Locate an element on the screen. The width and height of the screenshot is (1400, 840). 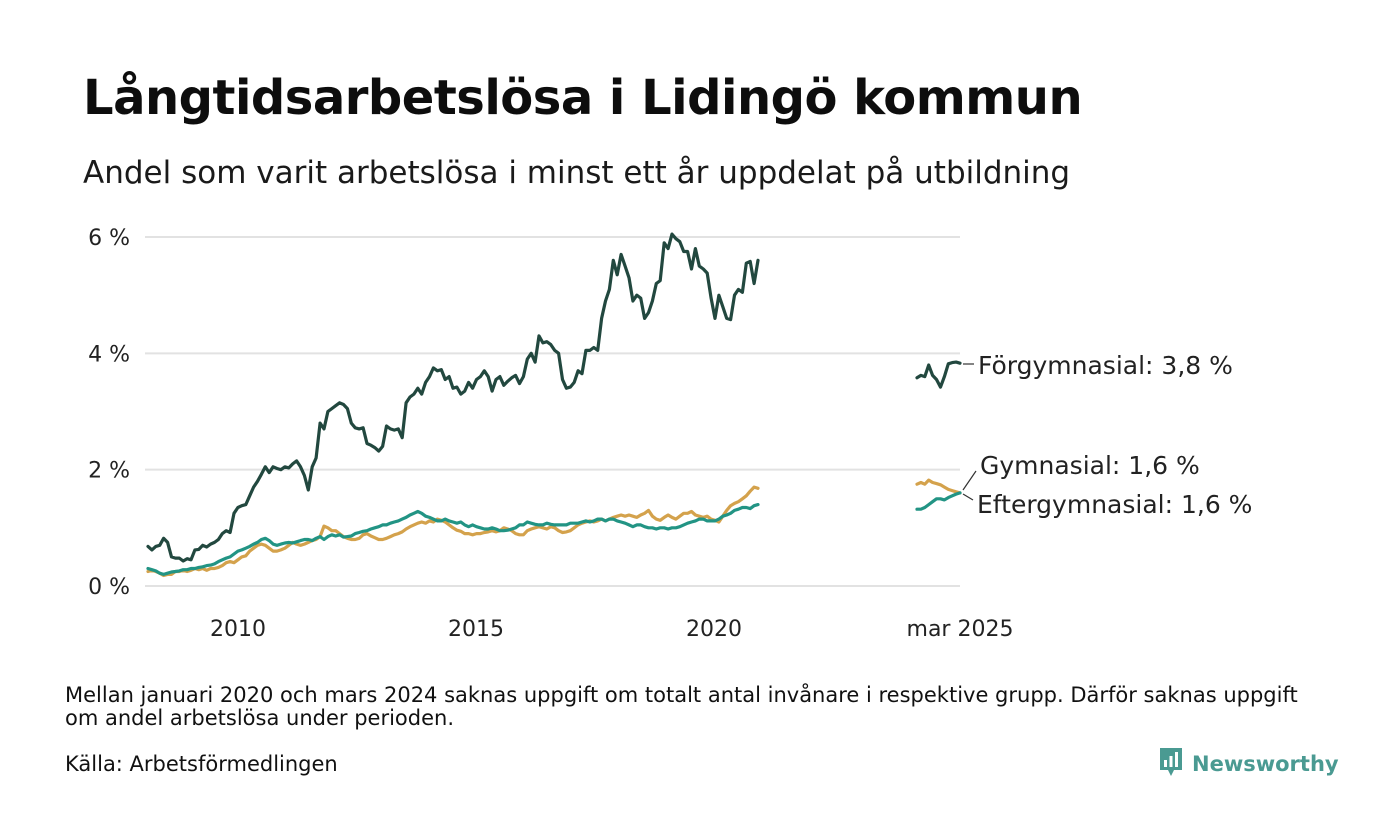
series-end-label: Eftergymnasial: 1,6 % is located at coordinates (1114, 504).